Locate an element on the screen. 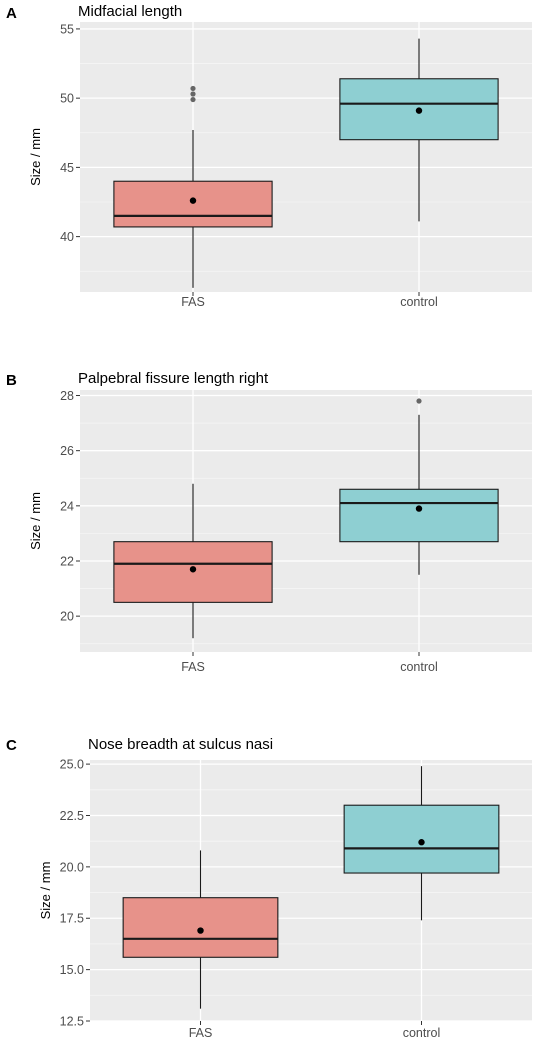 The height and width of the screenshot is (1045, 536). y-tick-label: 55 is located at coordinates (67, 29).